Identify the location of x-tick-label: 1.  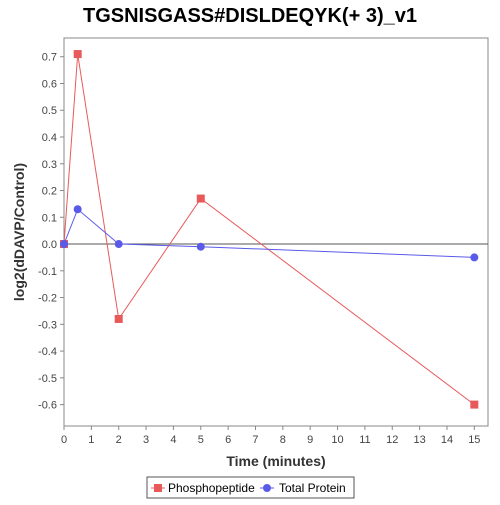
(91, 440).